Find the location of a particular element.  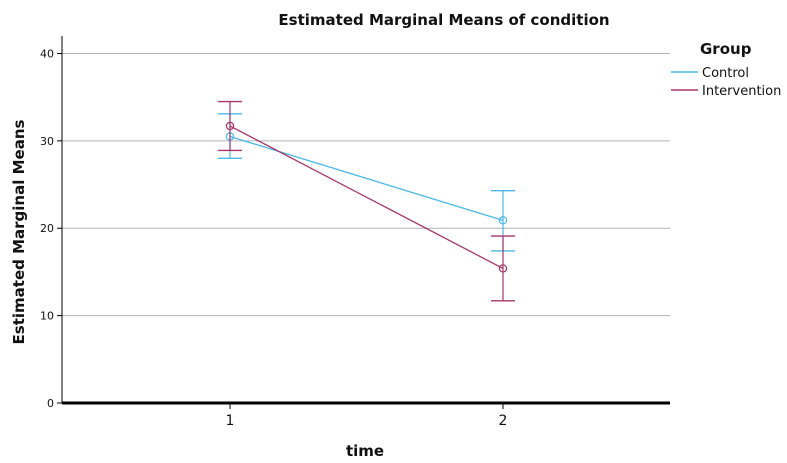

series-control is located at coordinates (366, 182).